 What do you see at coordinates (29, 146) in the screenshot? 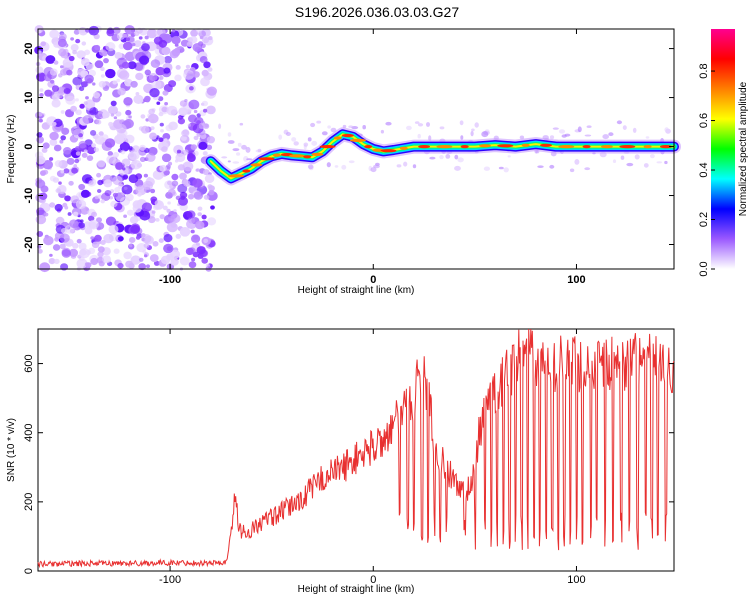
I see `y-tick-label: 0` at bounding box center [29, 146].